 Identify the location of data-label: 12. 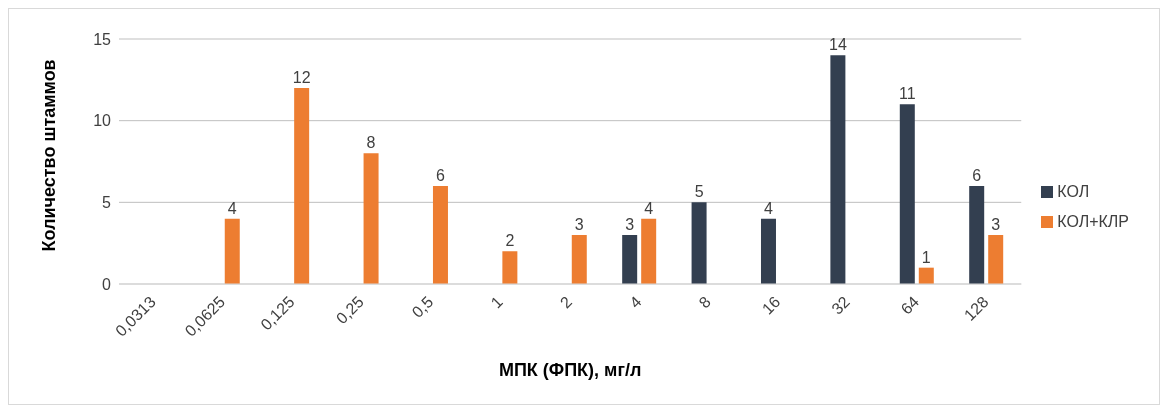
(301, 77).